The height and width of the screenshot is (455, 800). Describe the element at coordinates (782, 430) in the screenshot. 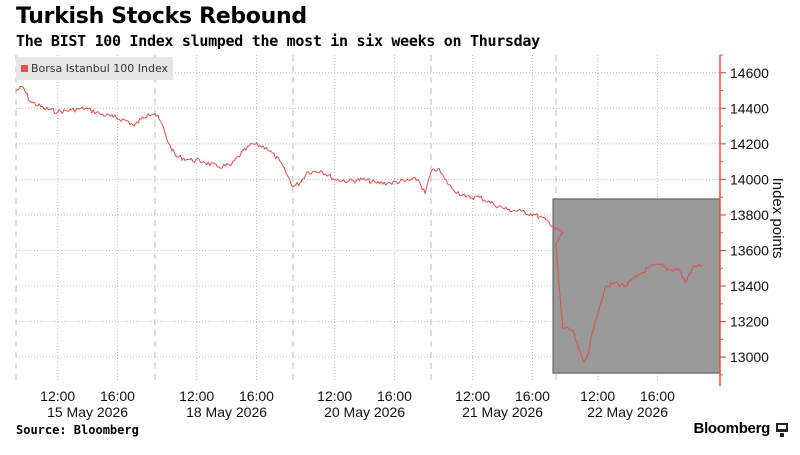

I see `bloomberg-terminal-icon` at that location.